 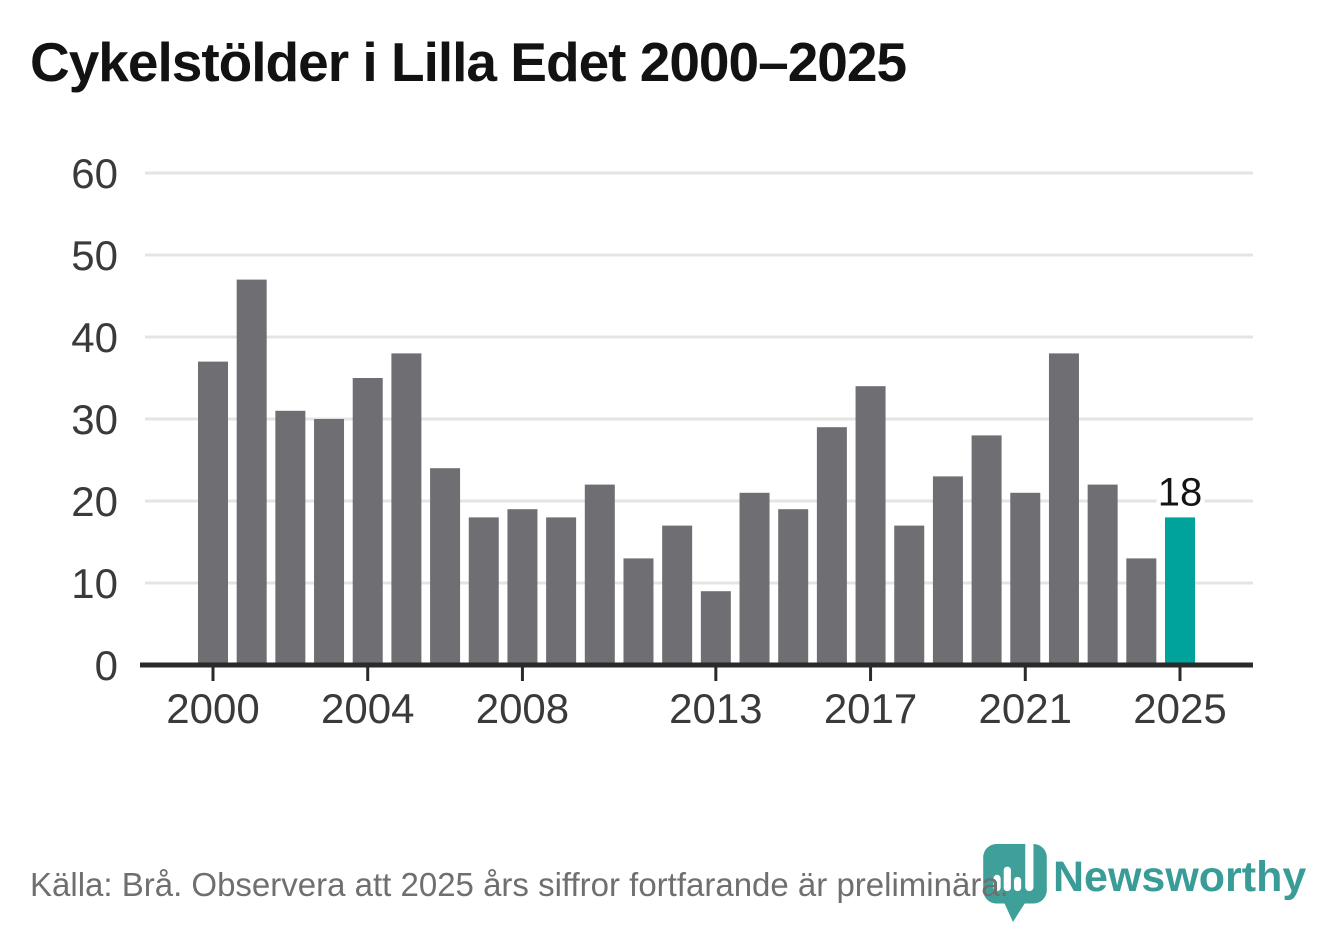 I want to click on bar-2012, so click(x=677, y=595).